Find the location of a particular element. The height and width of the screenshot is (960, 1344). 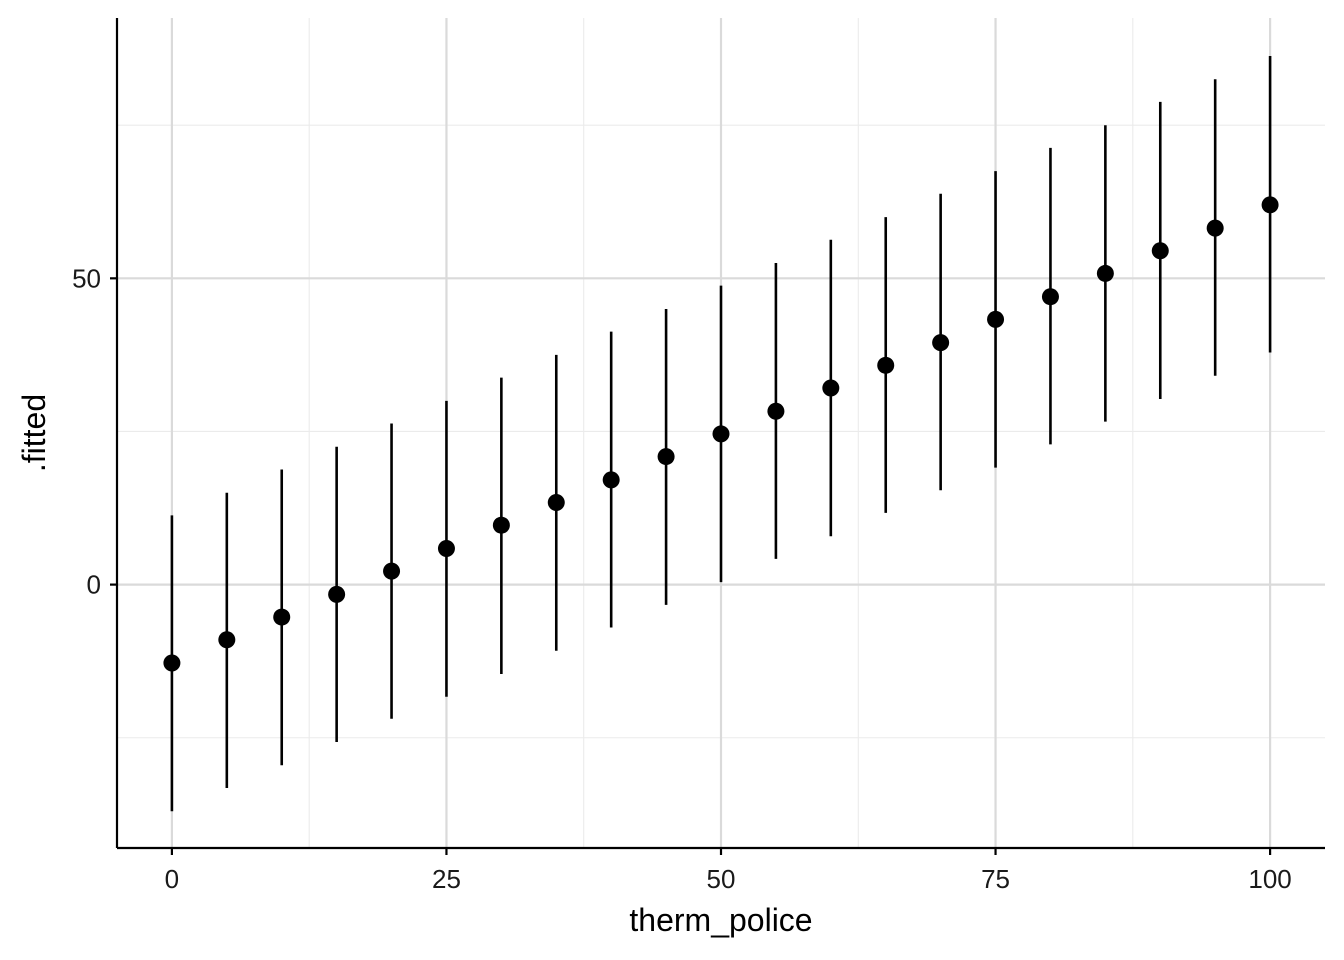

x-tick-label: 50 is located at coordinates (721, 879).